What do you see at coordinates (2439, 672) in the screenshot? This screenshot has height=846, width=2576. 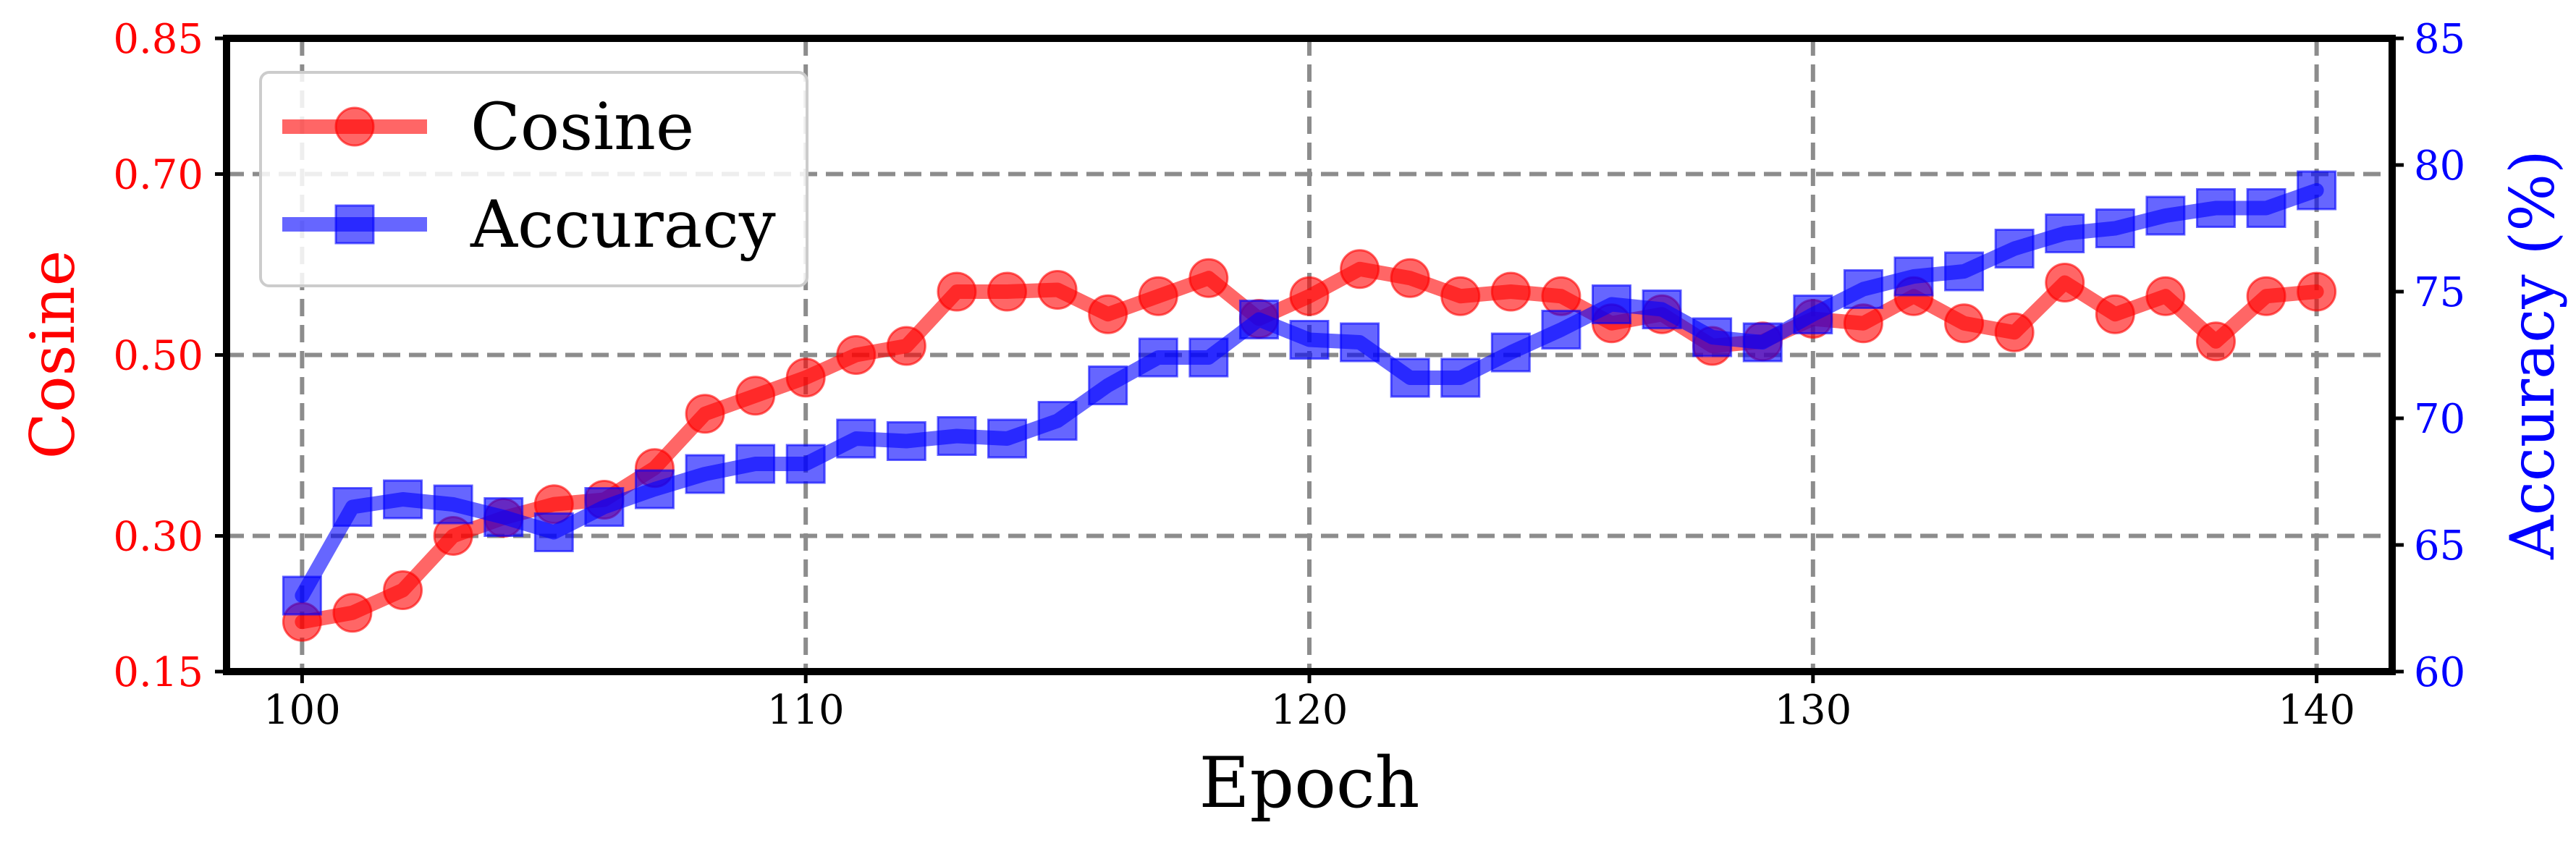 I see `right-tick-label: 60` at bounding box center [2439, 672].